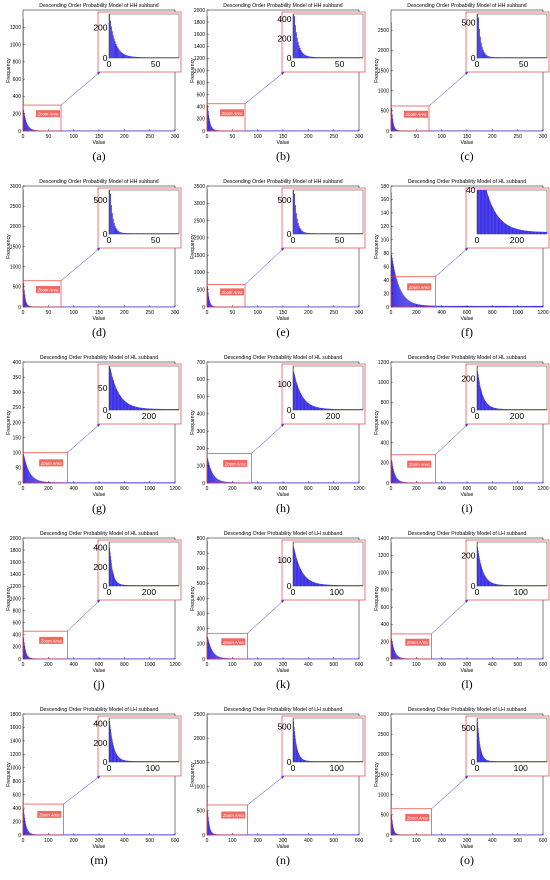 This screenshot has height=880, width=550. What do you see at coordinates (328, 212) in the screenshot?
I see `inset-plot-area` at bounding box center [328, 212].